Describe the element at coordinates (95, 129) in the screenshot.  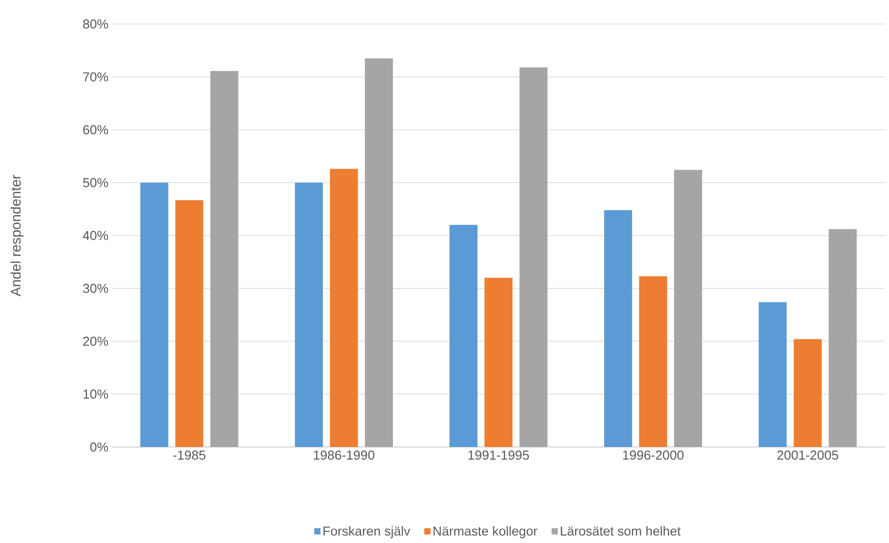
I see `y-tick-label: 60%` at that location.